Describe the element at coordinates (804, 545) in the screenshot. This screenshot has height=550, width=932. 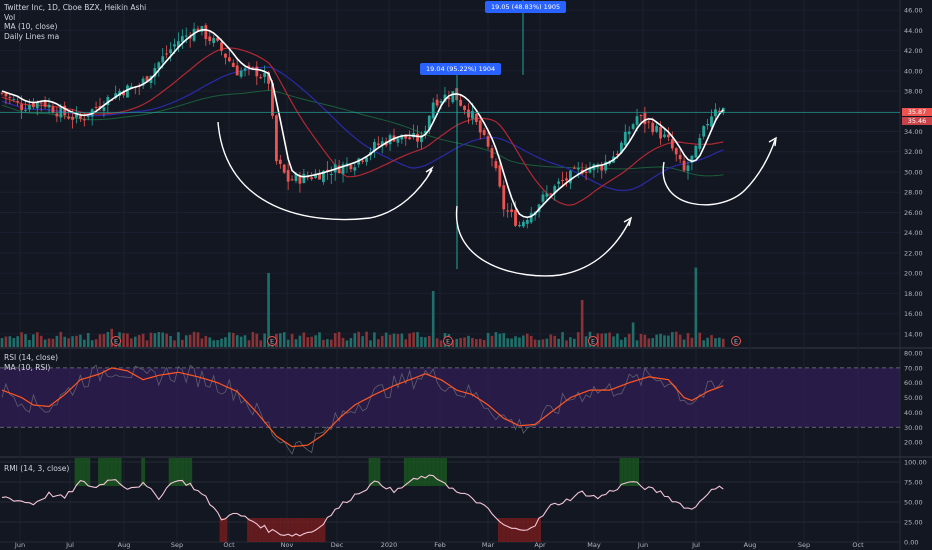
I see `x-tick-label: Sep` at that location.